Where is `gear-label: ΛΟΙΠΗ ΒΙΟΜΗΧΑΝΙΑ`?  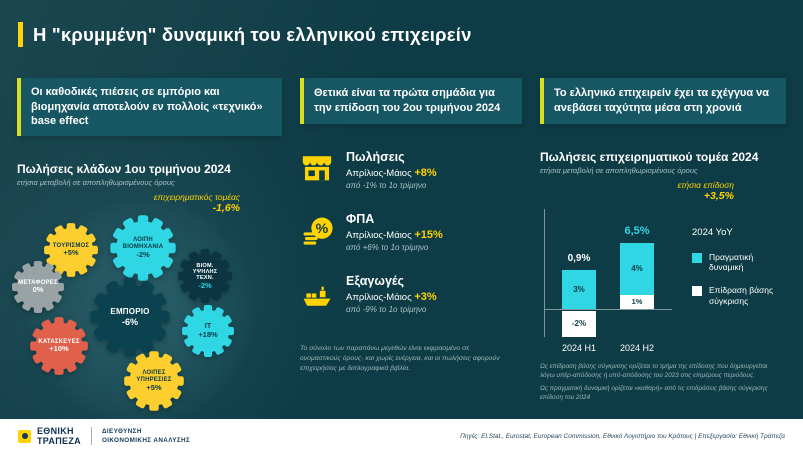
gear-label: ΛΟΙΠΗ ΒΙΟΜΗΧΑΝΙΑ is located at coordinates (143, 244).